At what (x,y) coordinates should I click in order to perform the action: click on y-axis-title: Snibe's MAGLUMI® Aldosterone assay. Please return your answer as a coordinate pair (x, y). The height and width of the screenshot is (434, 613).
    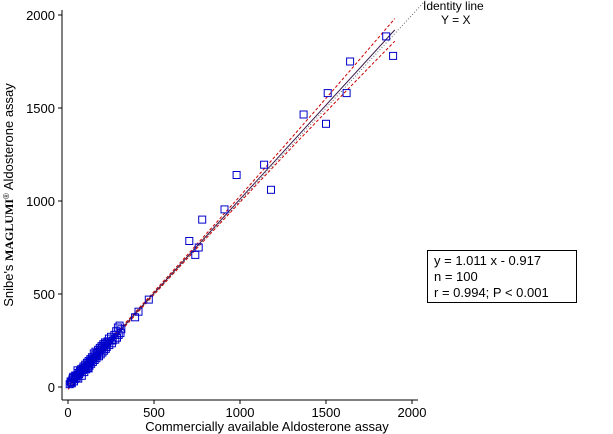
    Looking at the image, I should click on (8, 195).